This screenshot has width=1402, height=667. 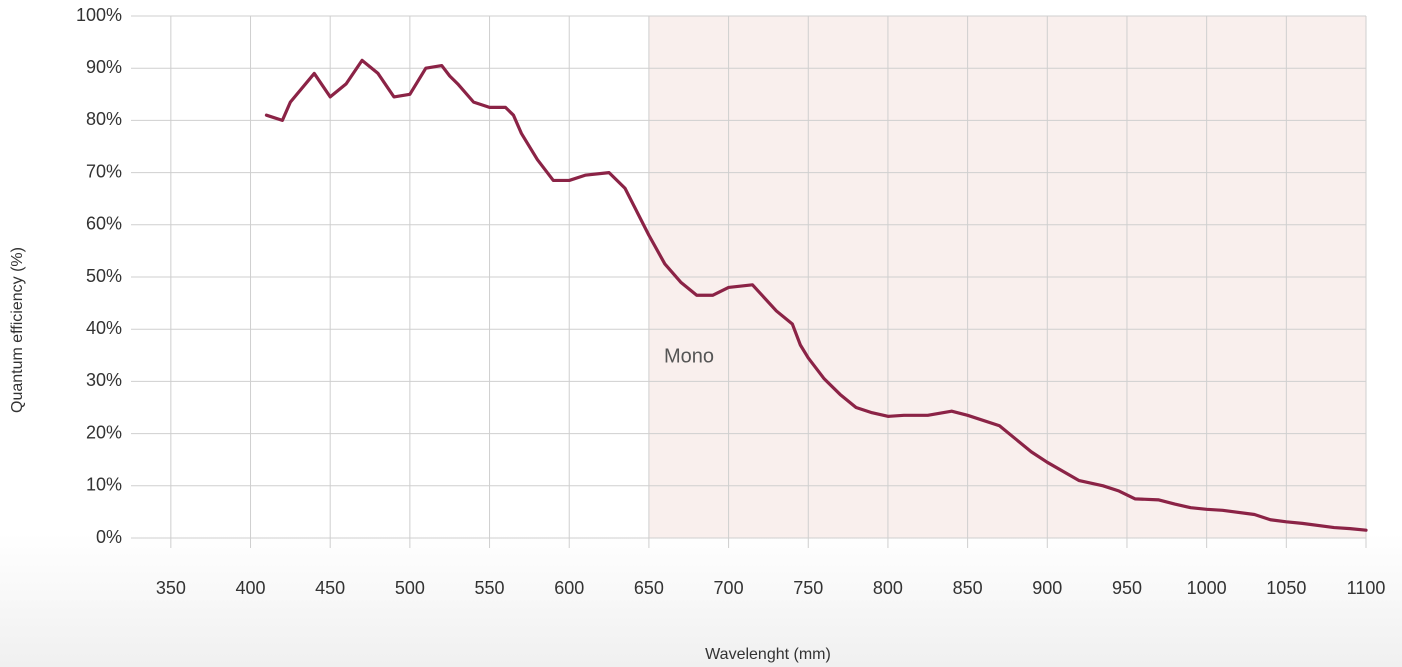 What do you see at coordinates (1207, 588) in the screenshot?
I see `x-tick-label: 1000` at bounding box center [1207, 588].